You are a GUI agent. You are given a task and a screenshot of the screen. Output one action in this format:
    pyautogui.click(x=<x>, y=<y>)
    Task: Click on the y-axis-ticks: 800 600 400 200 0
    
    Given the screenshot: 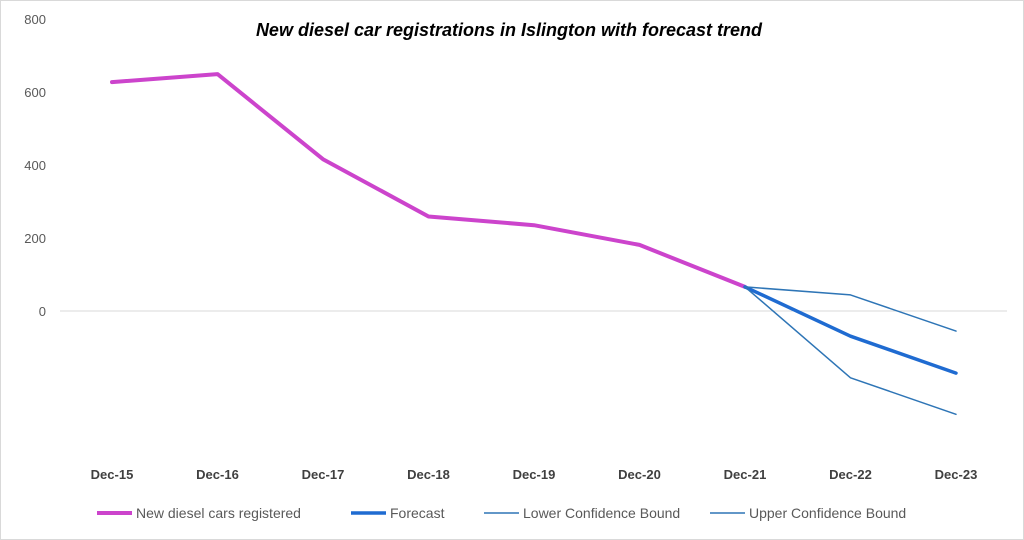 What is the action you would take?
    pyautogui.click(x=35, y=165)
    